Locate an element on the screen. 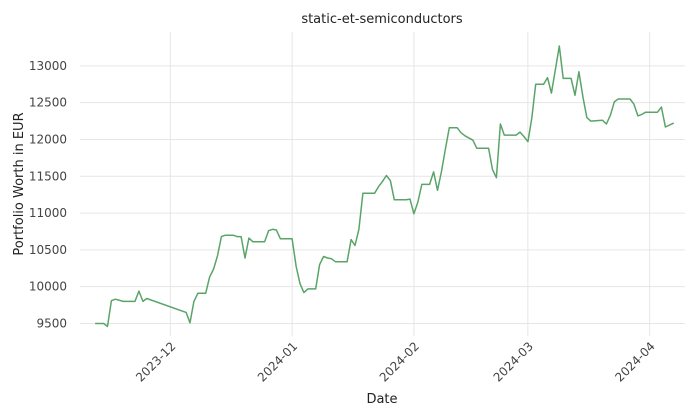  y-tick-label: 11000 is located at coordinates (48, 213).